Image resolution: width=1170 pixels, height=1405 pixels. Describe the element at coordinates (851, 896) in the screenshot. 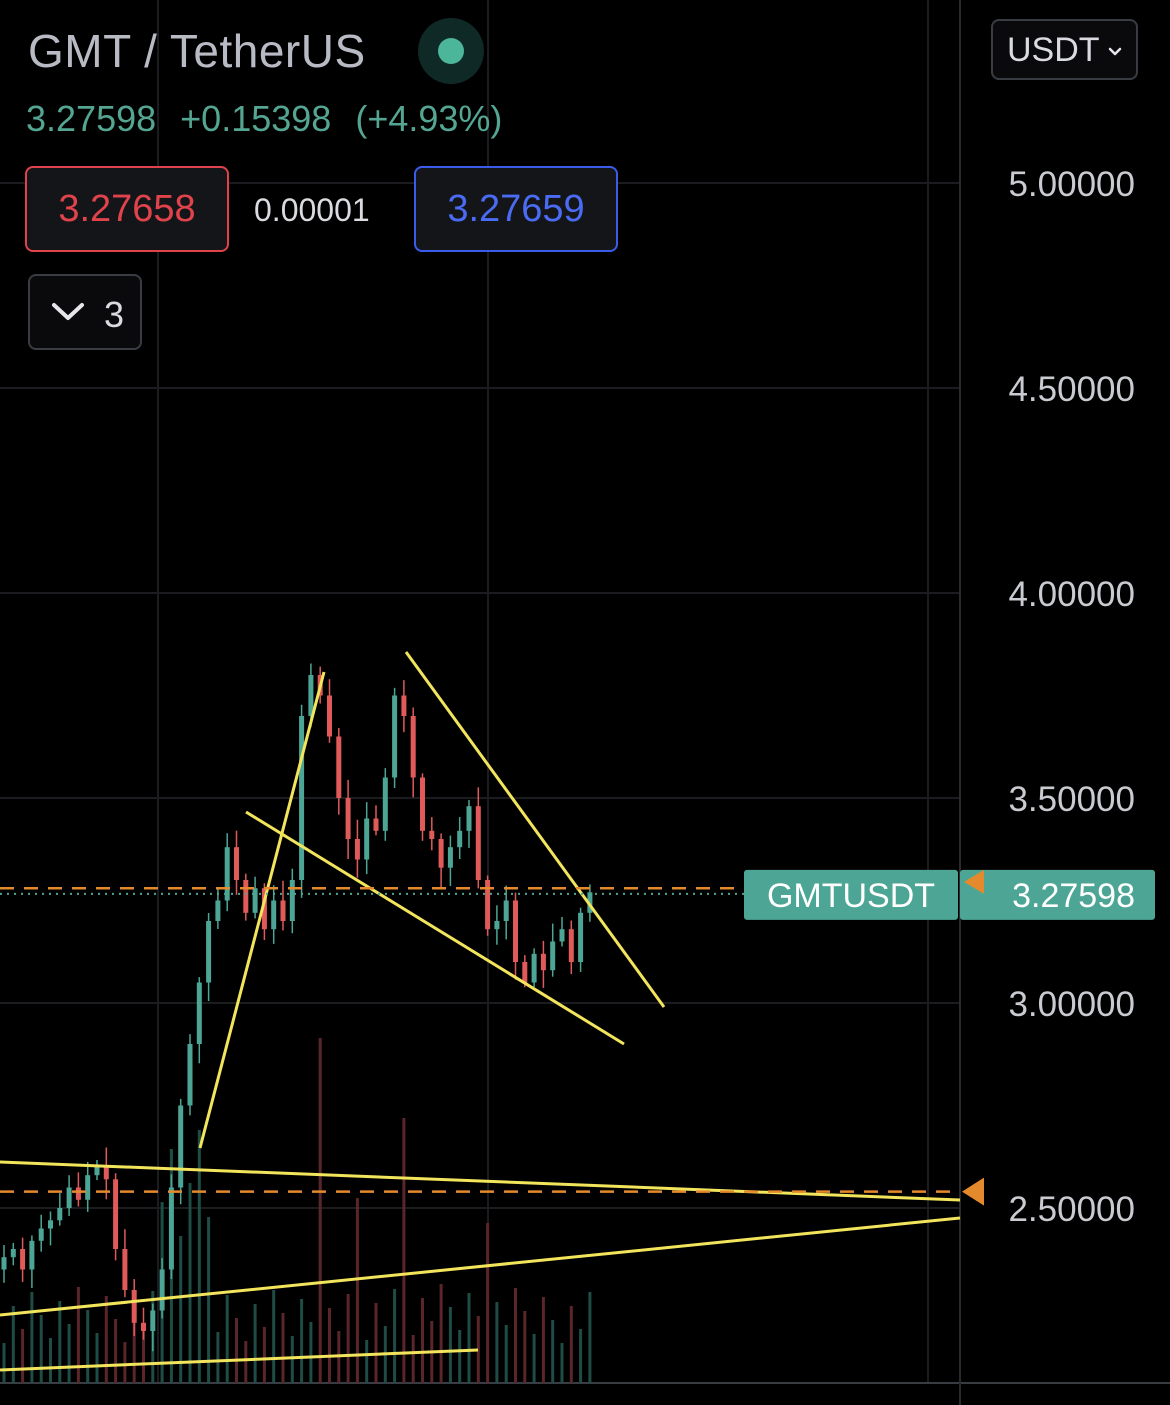

I see `symbol-label: GMTUSDT` at that location.